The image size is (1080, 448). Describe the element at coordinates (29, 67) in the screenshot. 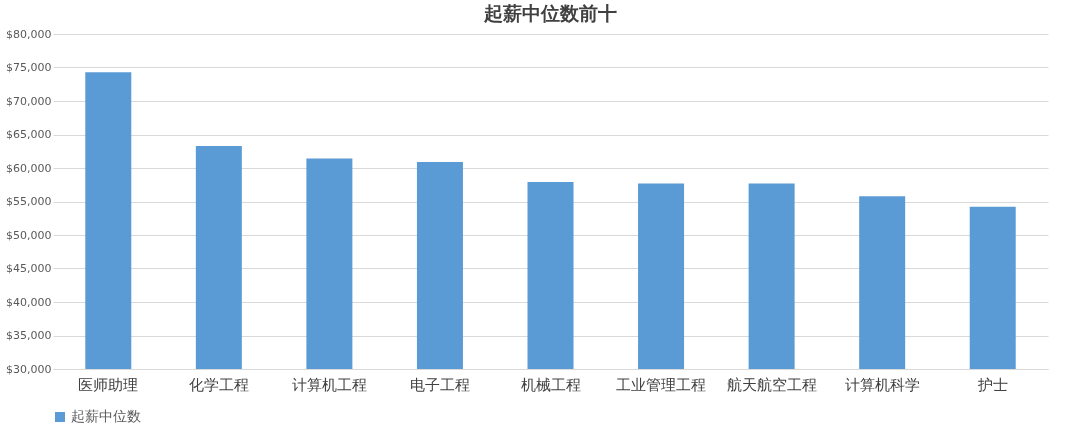

I see `y-tick-label: $75,000` at that location.